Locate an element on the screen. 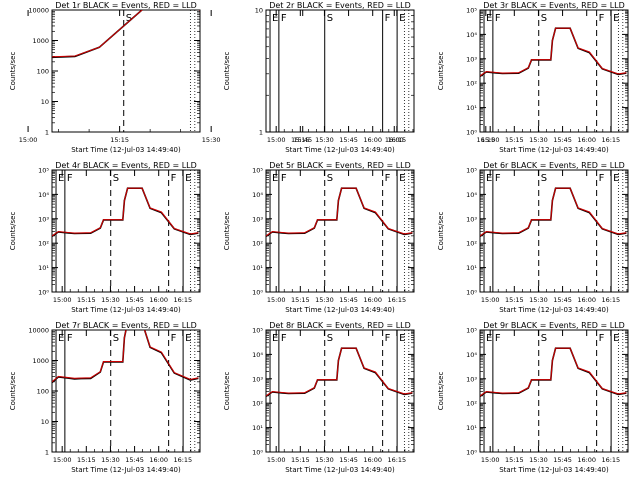  chart-title: Det 8r BLACK = Events, RED = LLD is located at coordinates (340, 325).